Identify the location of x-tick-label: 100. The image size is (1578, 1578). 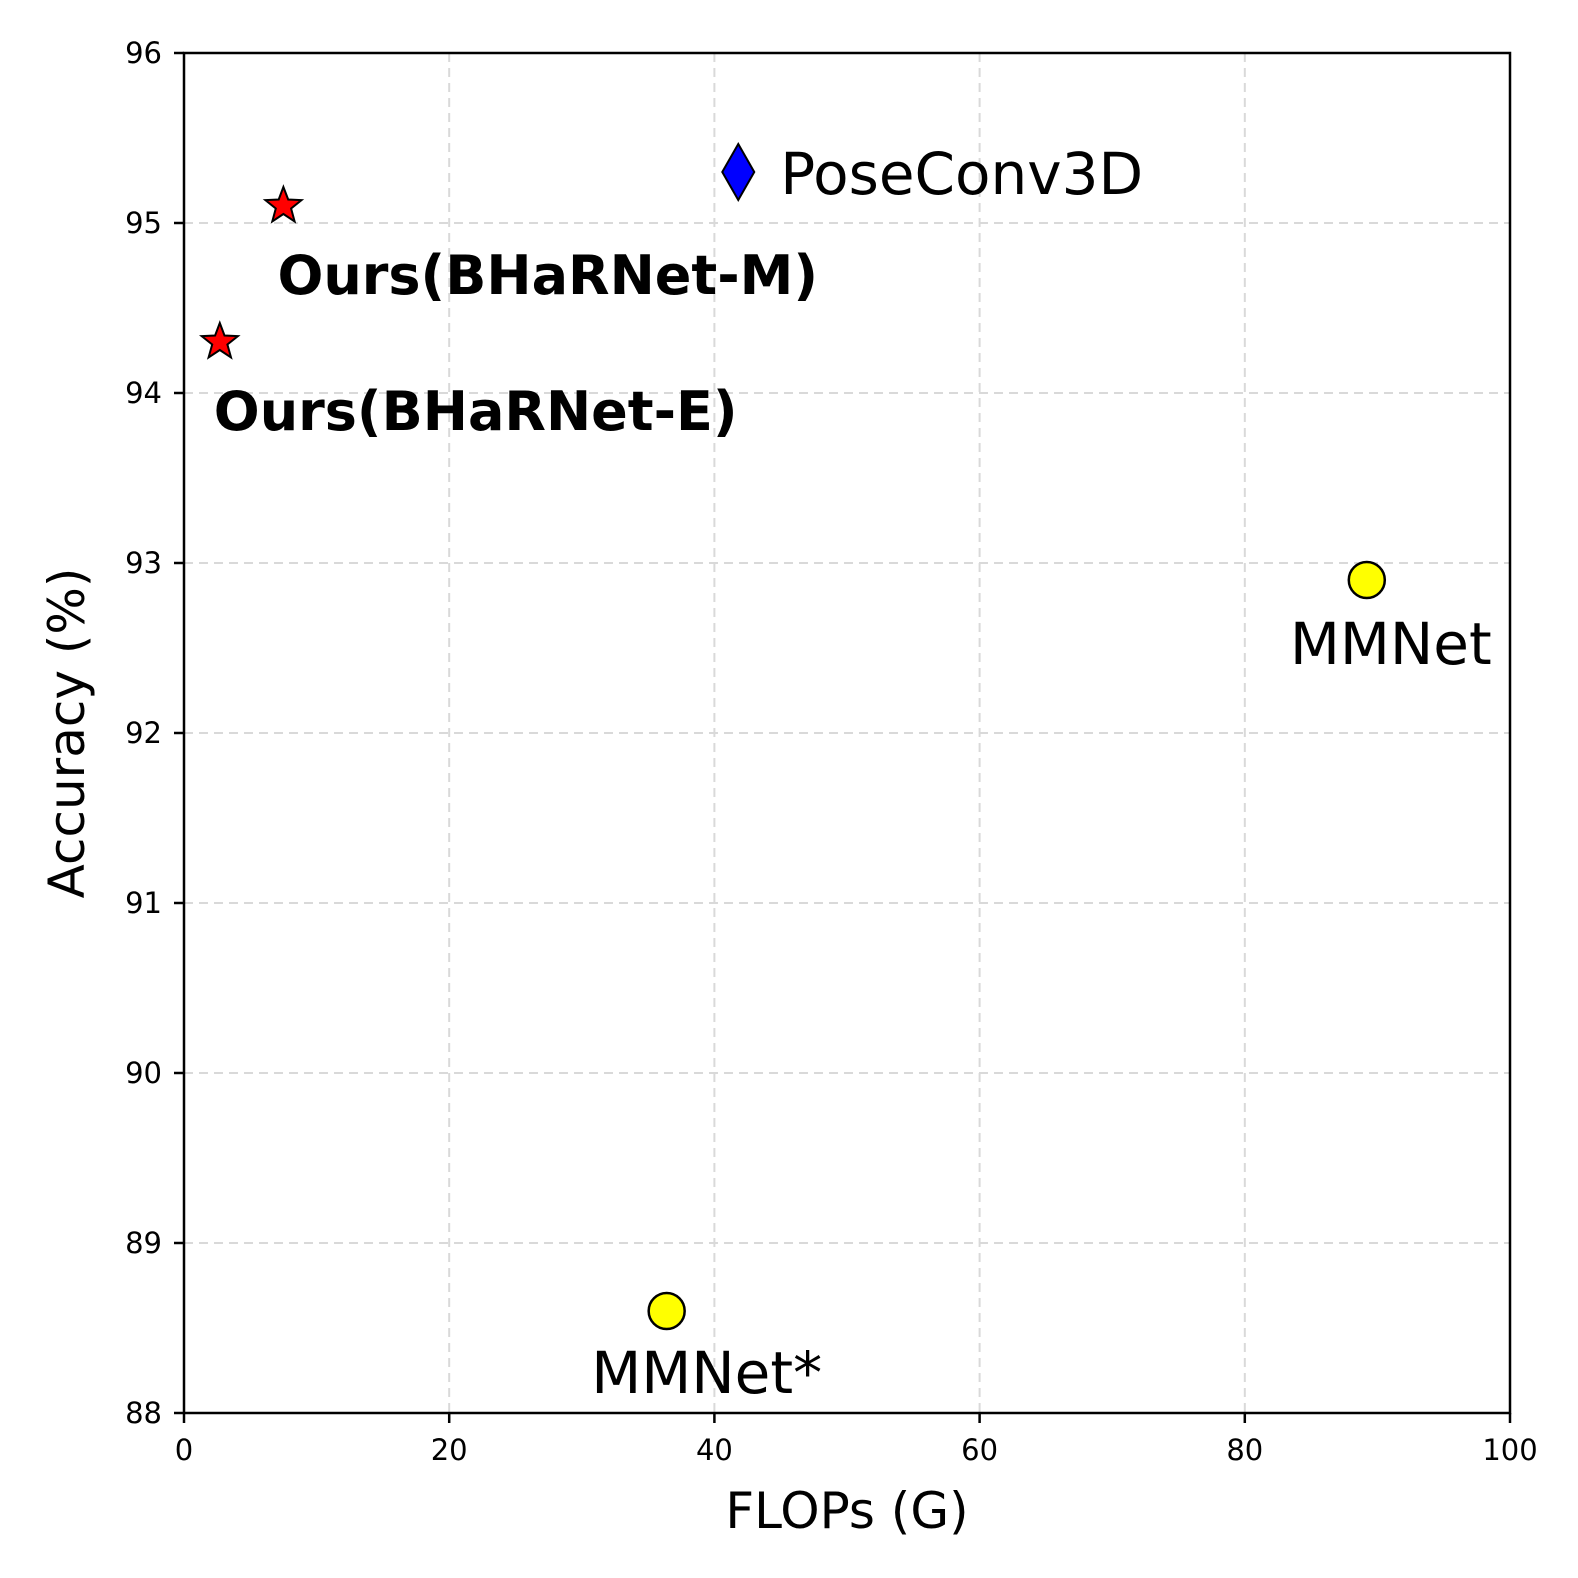
(1509, 1450).